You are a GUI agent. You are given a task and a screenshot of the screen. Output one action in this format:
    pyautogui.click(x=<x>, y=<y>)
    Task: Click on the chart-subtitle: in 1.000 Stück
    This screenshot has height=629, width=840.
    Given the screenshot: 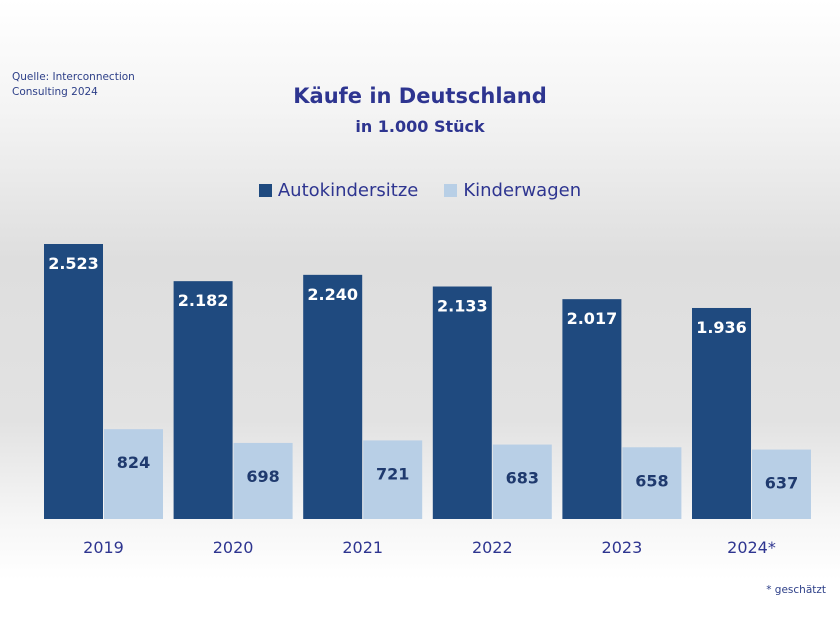 What is the action you would take?
    pyautogui.click(x=420, y=126)
    